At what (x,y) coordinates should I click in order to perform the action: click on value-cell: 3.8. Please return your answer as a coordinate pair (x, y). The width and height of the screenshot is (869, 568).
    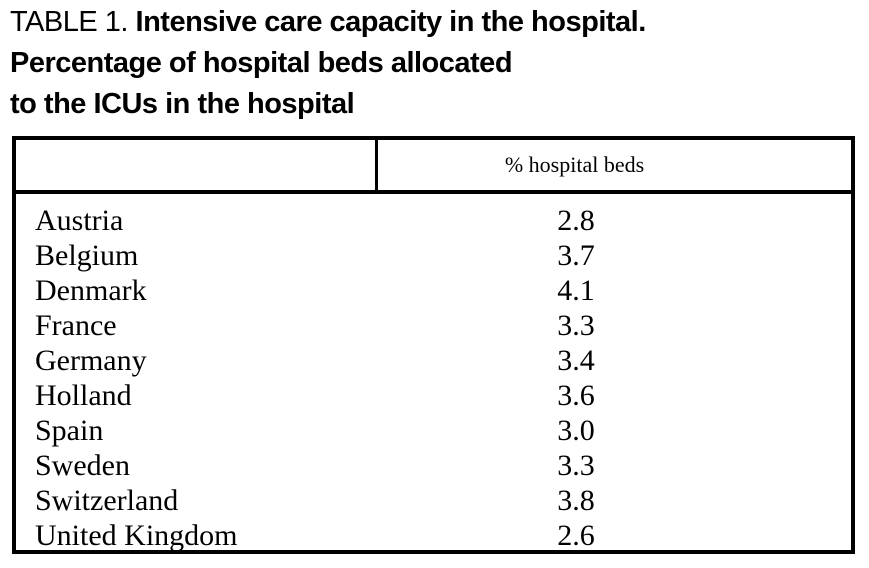
    Looking at the image, I should click on (576, 500).